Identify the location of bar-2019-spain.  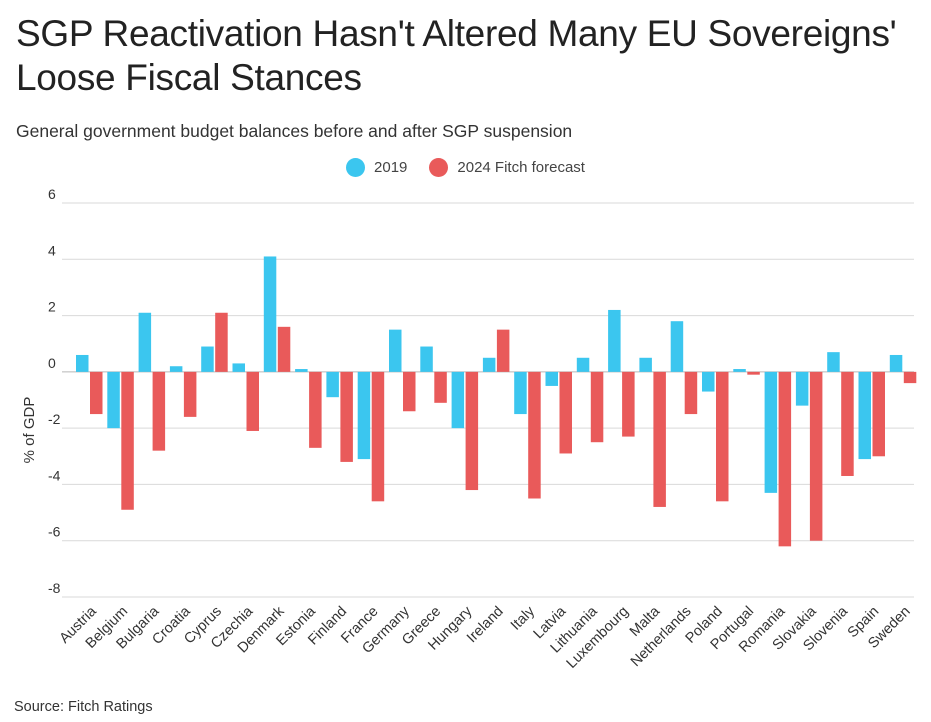
(865, 415).